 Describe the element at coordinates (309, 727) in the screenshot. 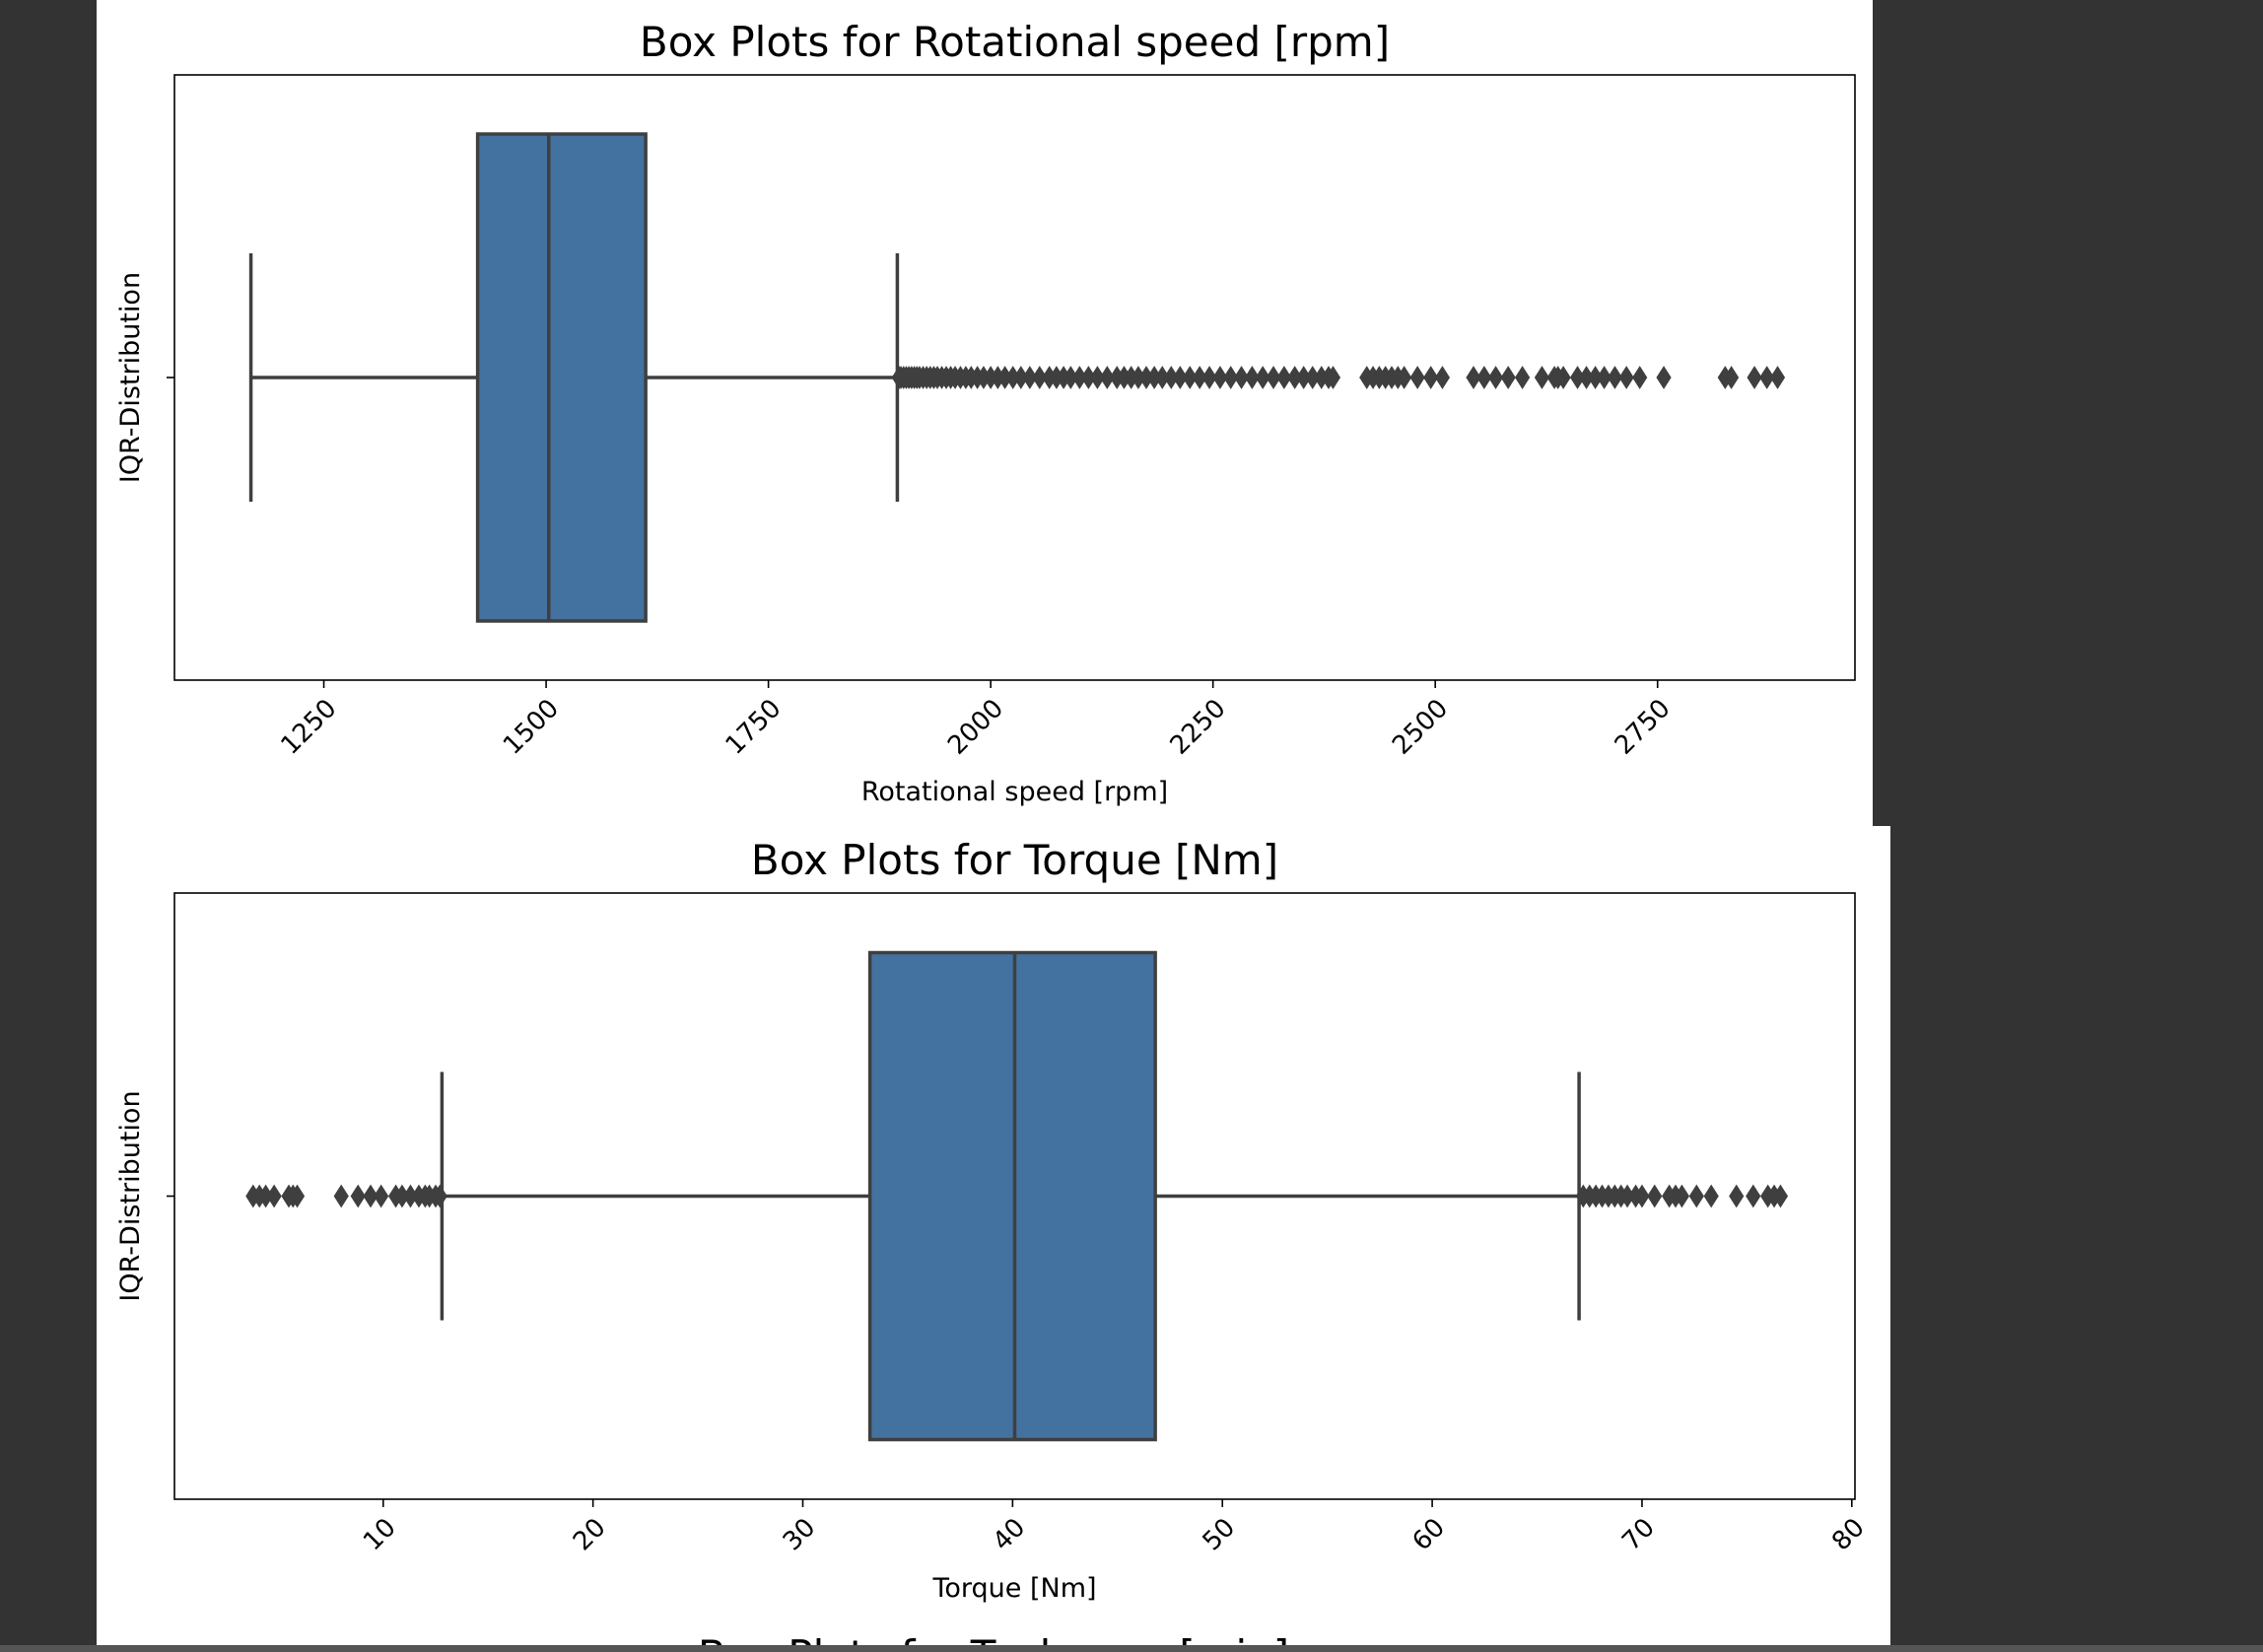

I see `x-tick-label: 1250` at that location.